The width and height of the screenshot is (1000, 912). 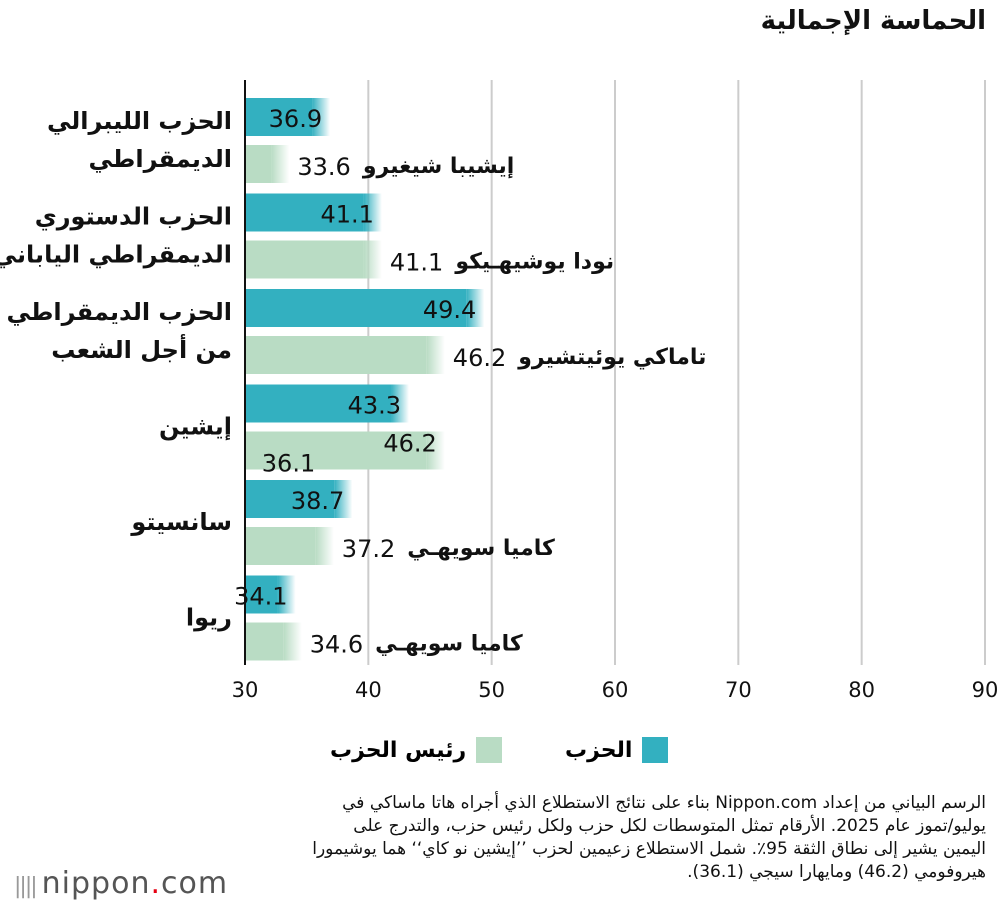 I want to click on leader-value-label: 37.2, so click(x=368, y=549).